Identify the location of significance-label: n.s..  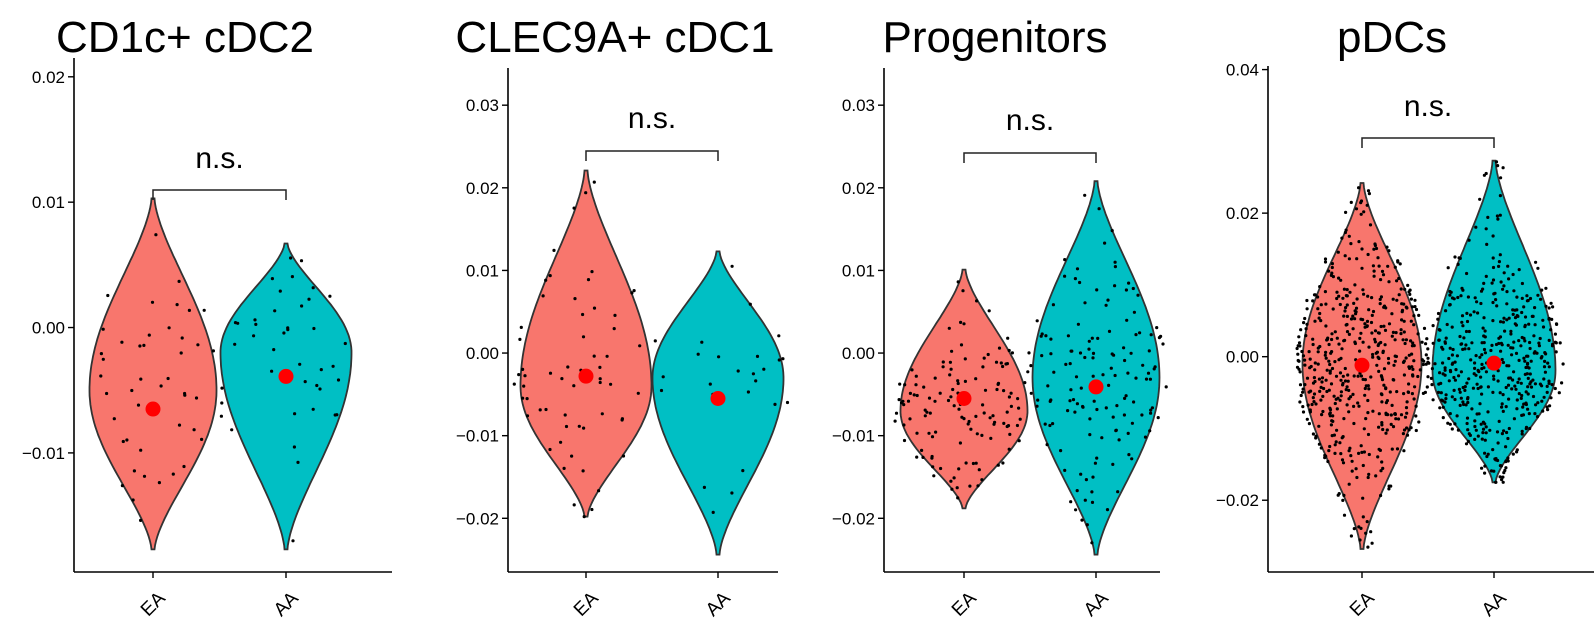
(219, 158).